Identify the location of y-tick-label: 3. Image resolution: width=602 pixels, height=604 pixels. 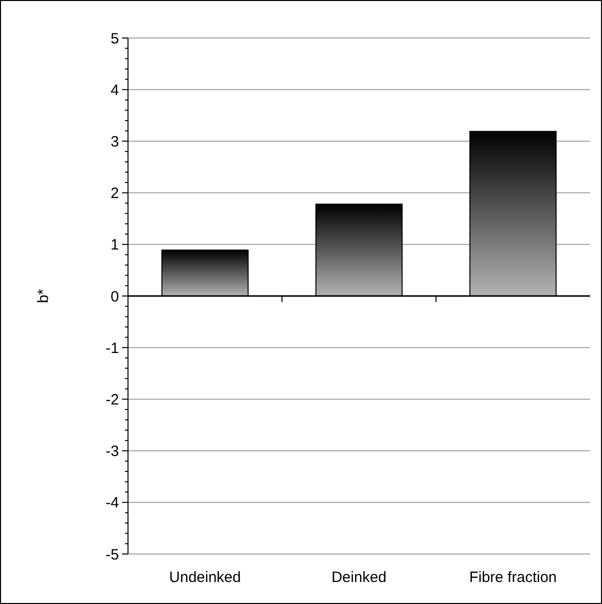
(114, 141).